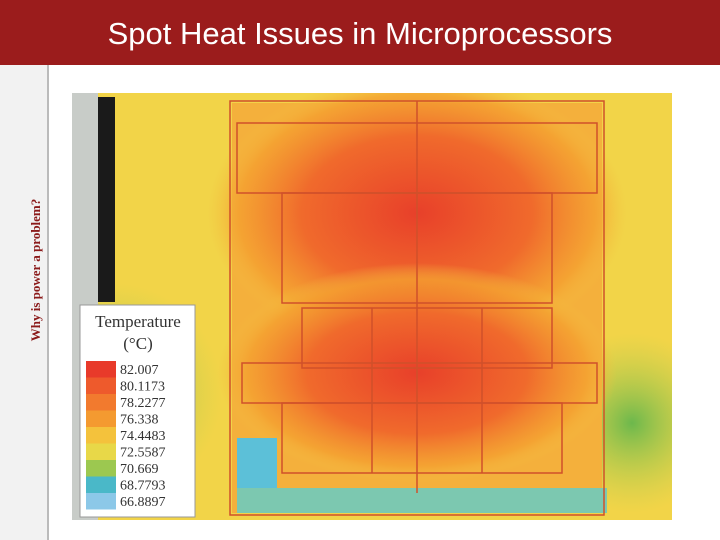 This screenshot has width=720, height=540. Describe the element at coordinates (142, 387) in the screenshot. I see `legend-level: 80.1173` at that location.